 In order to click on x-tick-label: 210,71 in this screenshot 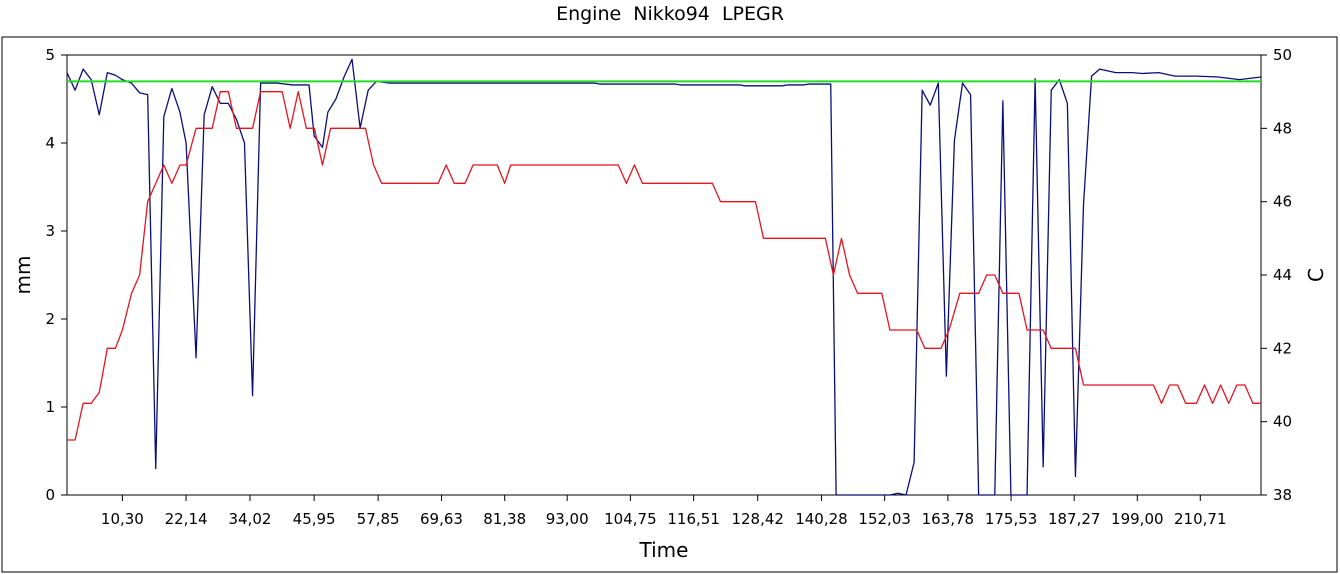, I will do `click(1200, 519)`.